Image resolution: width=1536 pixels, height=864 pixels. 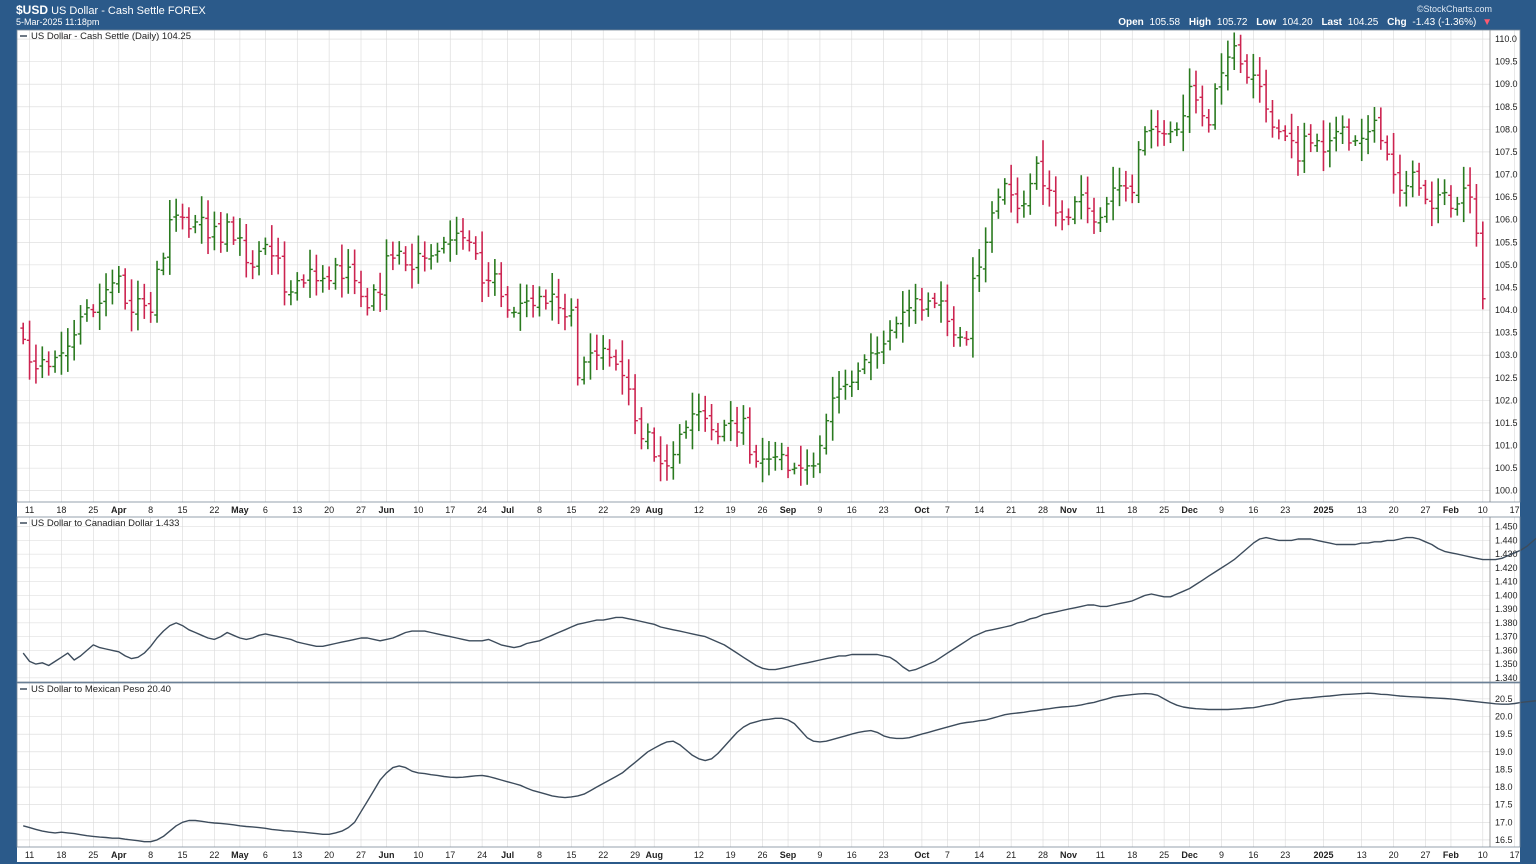 I want to click on y-tick-label: 109.0, so click(x=1506, y=84).